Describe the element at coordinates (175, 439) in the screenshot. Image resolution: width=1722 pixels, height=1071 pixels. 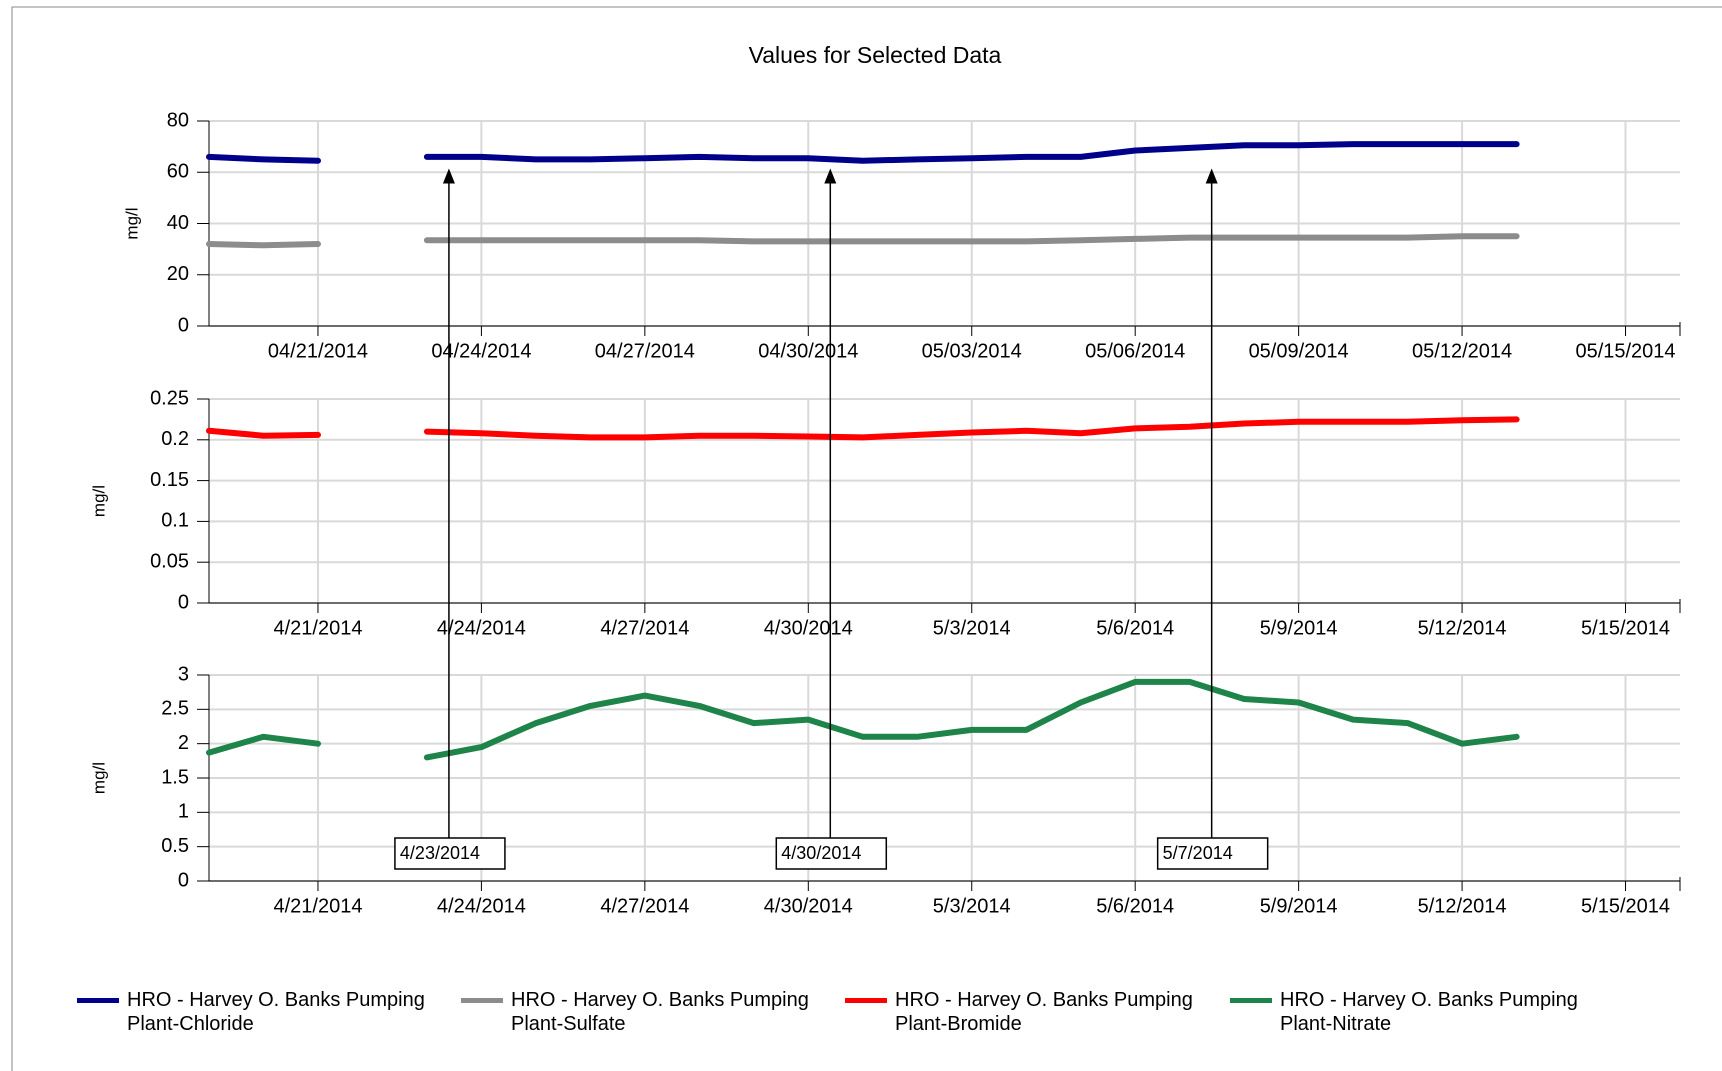
I see `y-tick-label: 0.2` at that location.